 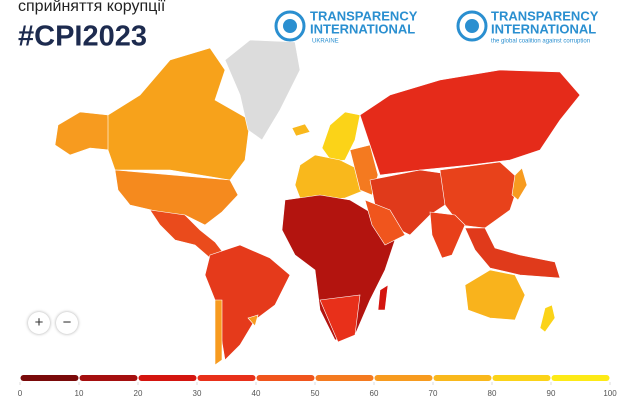 I want to click on legend-tick-label: 50, so click(x=315, y=393).